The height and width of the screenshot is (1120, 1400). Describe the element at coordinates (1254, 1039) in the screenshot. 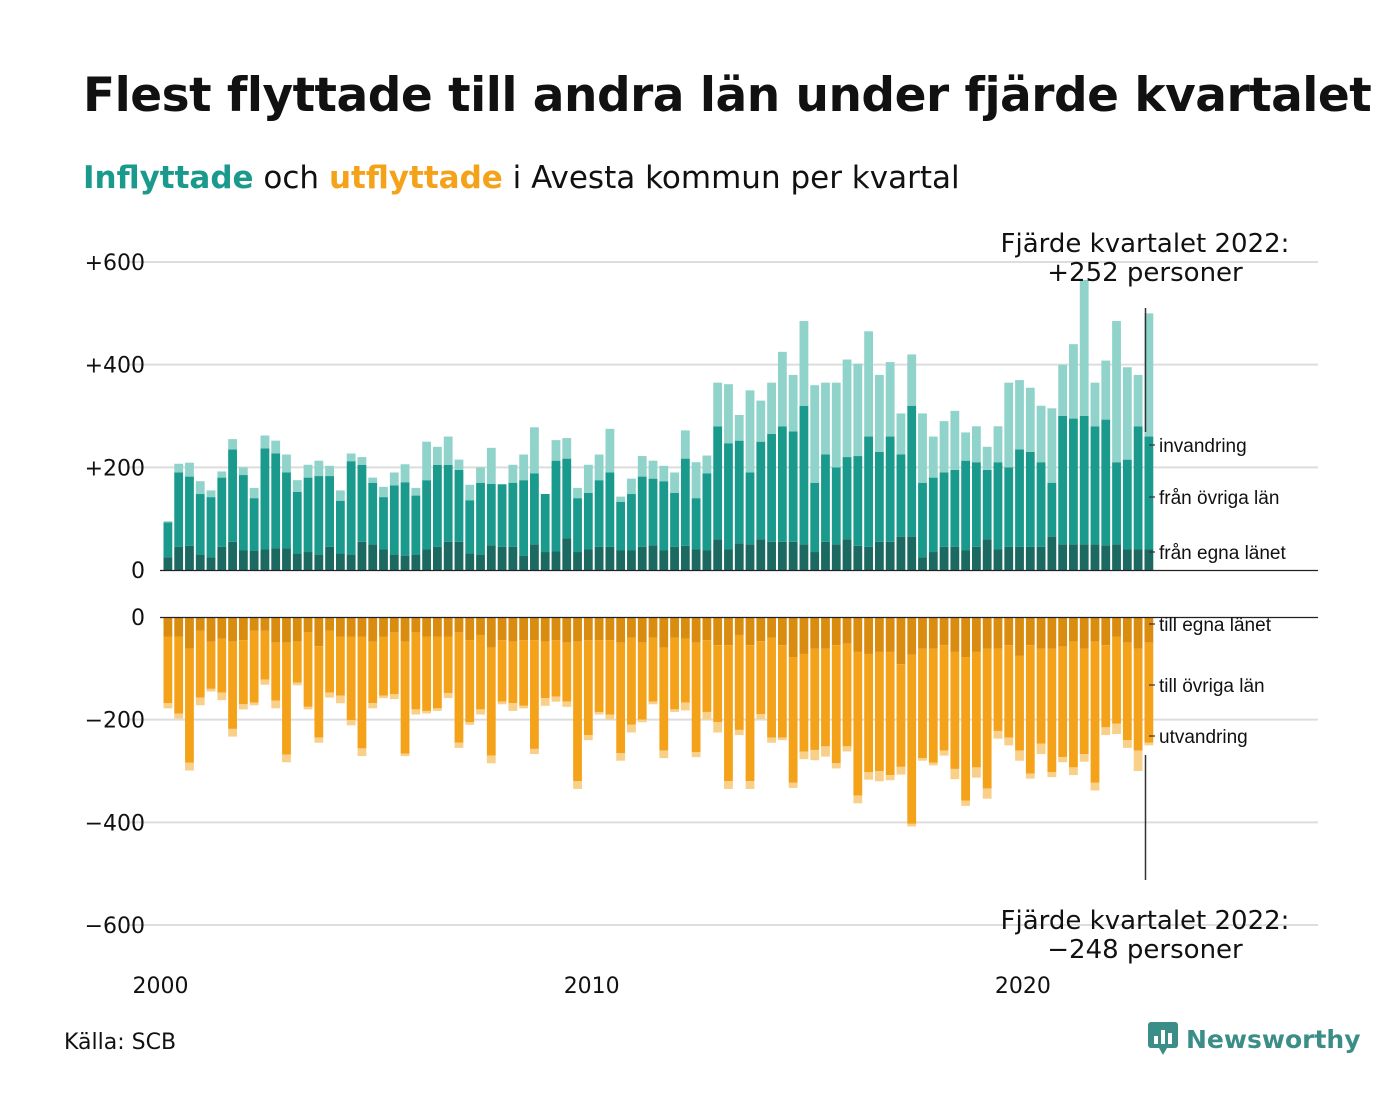

I see `newsworthy-logo: Newsworthy` at that location.